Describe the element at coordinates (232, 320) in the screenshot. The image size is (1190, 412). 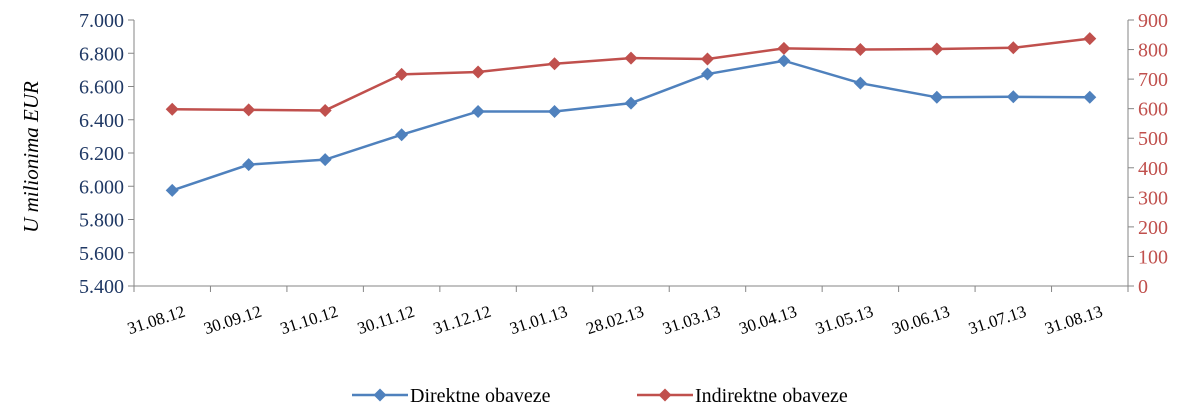
I see `x-tick-label: 30.09.12` at that location.